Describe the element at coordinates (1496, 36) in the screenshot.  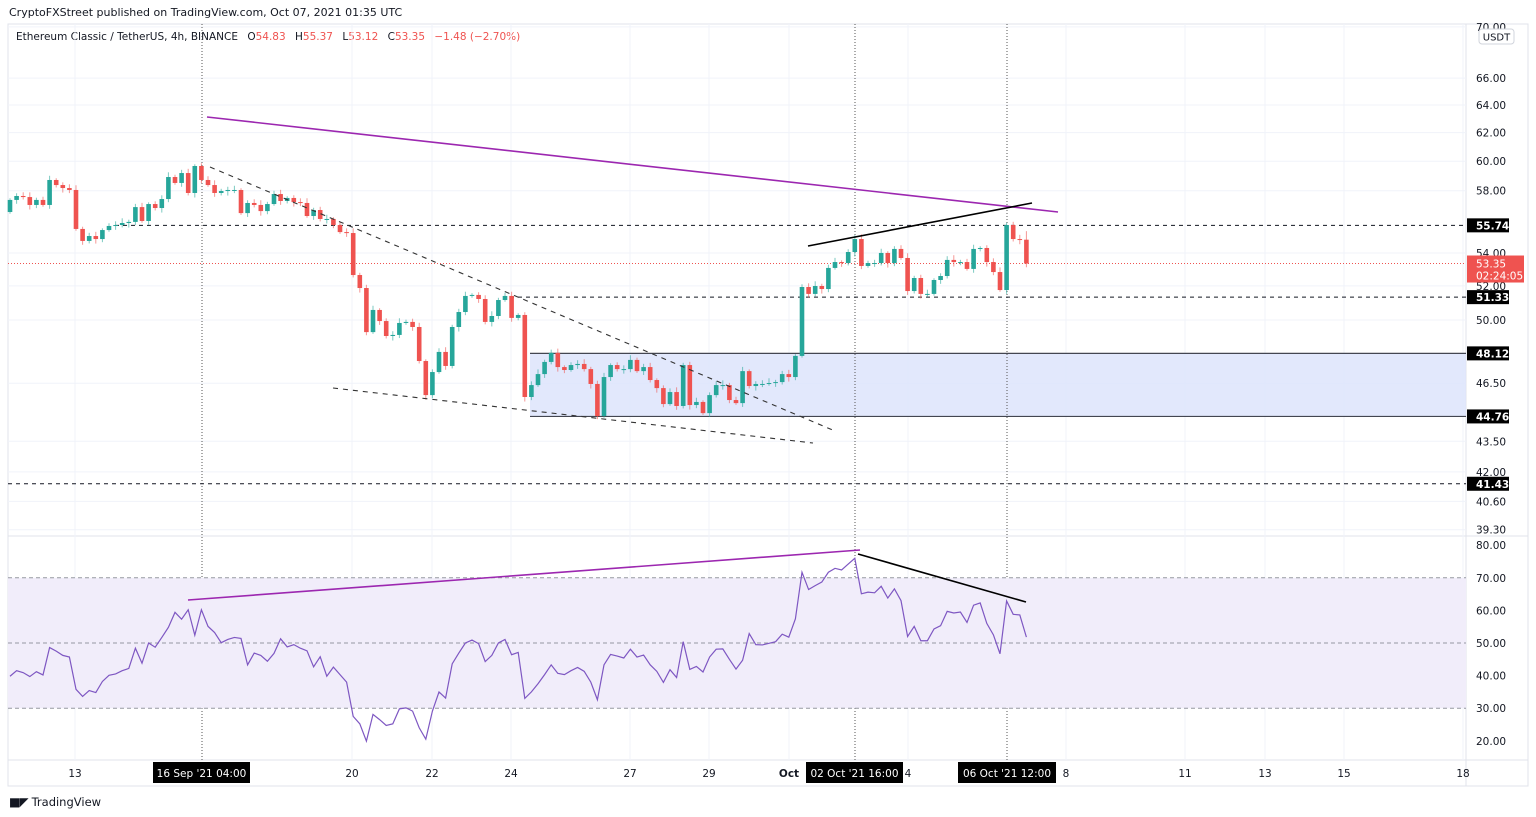
I see `currency-badge: USDT` at that location.